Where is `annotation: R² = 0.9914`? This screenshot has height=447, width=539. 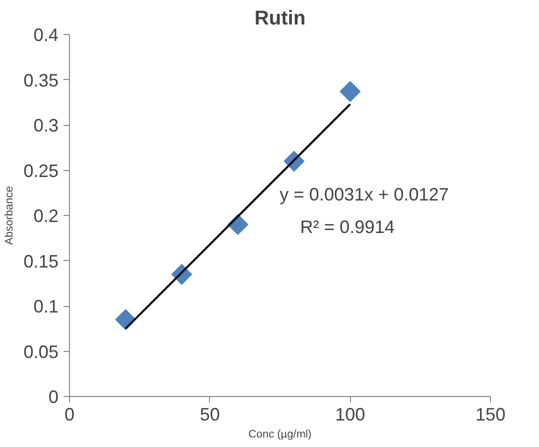 annotation: R² = 0.9914 is located at coordinates (347, 227).